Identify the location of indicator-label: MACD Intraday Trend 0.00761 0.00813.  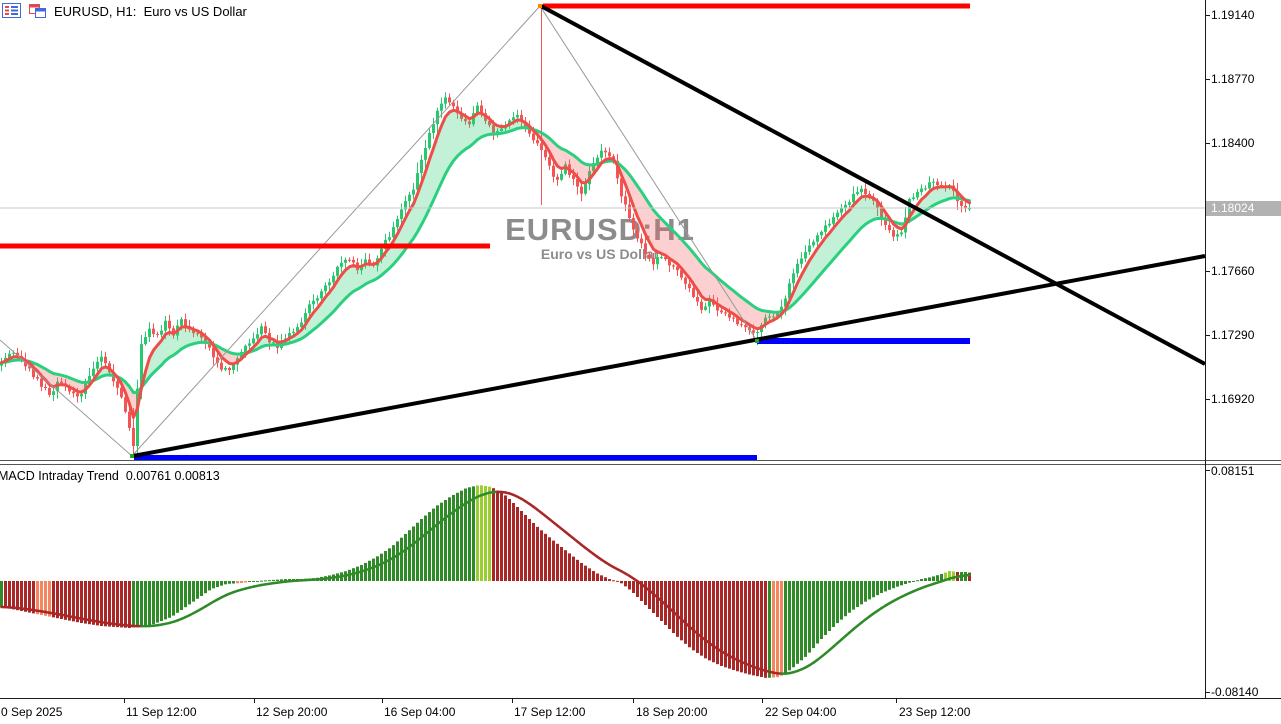
(110, 476).